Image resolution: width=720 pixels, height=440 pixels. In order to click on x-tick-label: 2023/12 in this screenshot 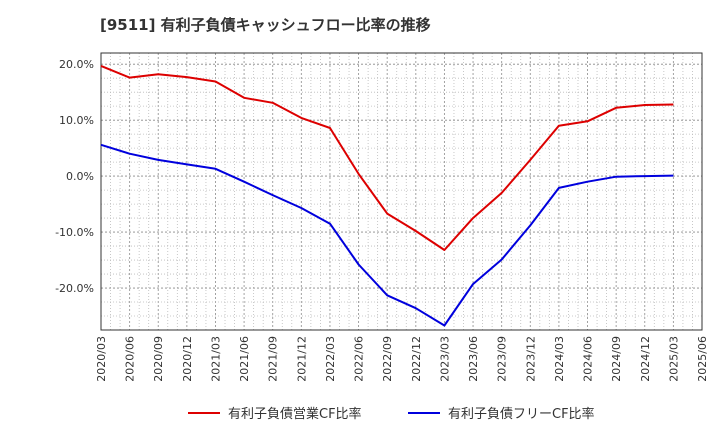, I will do `click(530, 359)`.